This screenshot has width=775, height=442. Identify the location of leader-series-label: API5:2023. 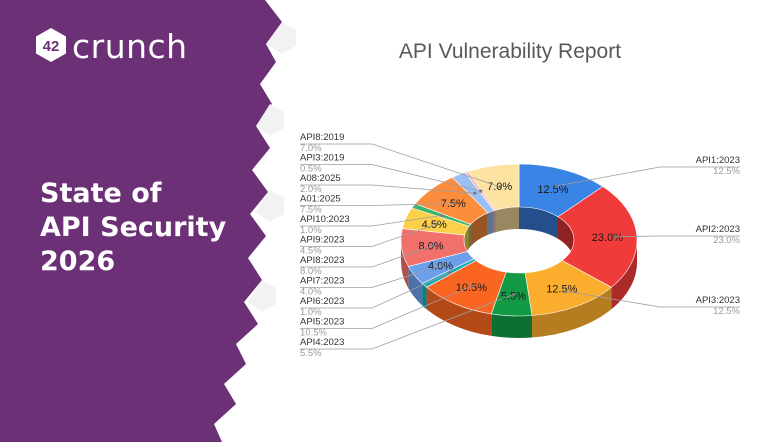
(322, 322).